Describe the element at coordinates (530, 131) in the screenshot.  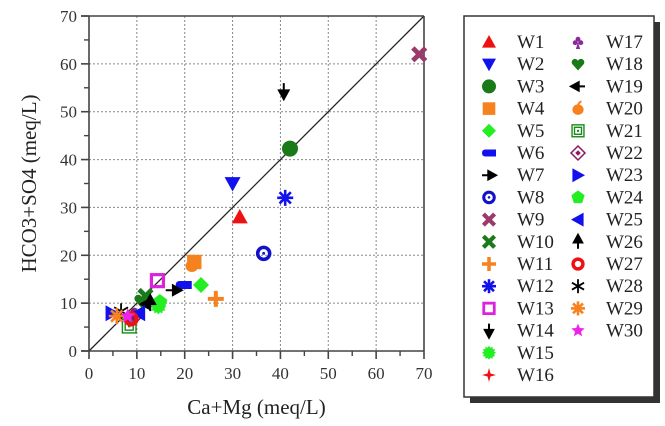
I see `legend-label: W5` at that location.